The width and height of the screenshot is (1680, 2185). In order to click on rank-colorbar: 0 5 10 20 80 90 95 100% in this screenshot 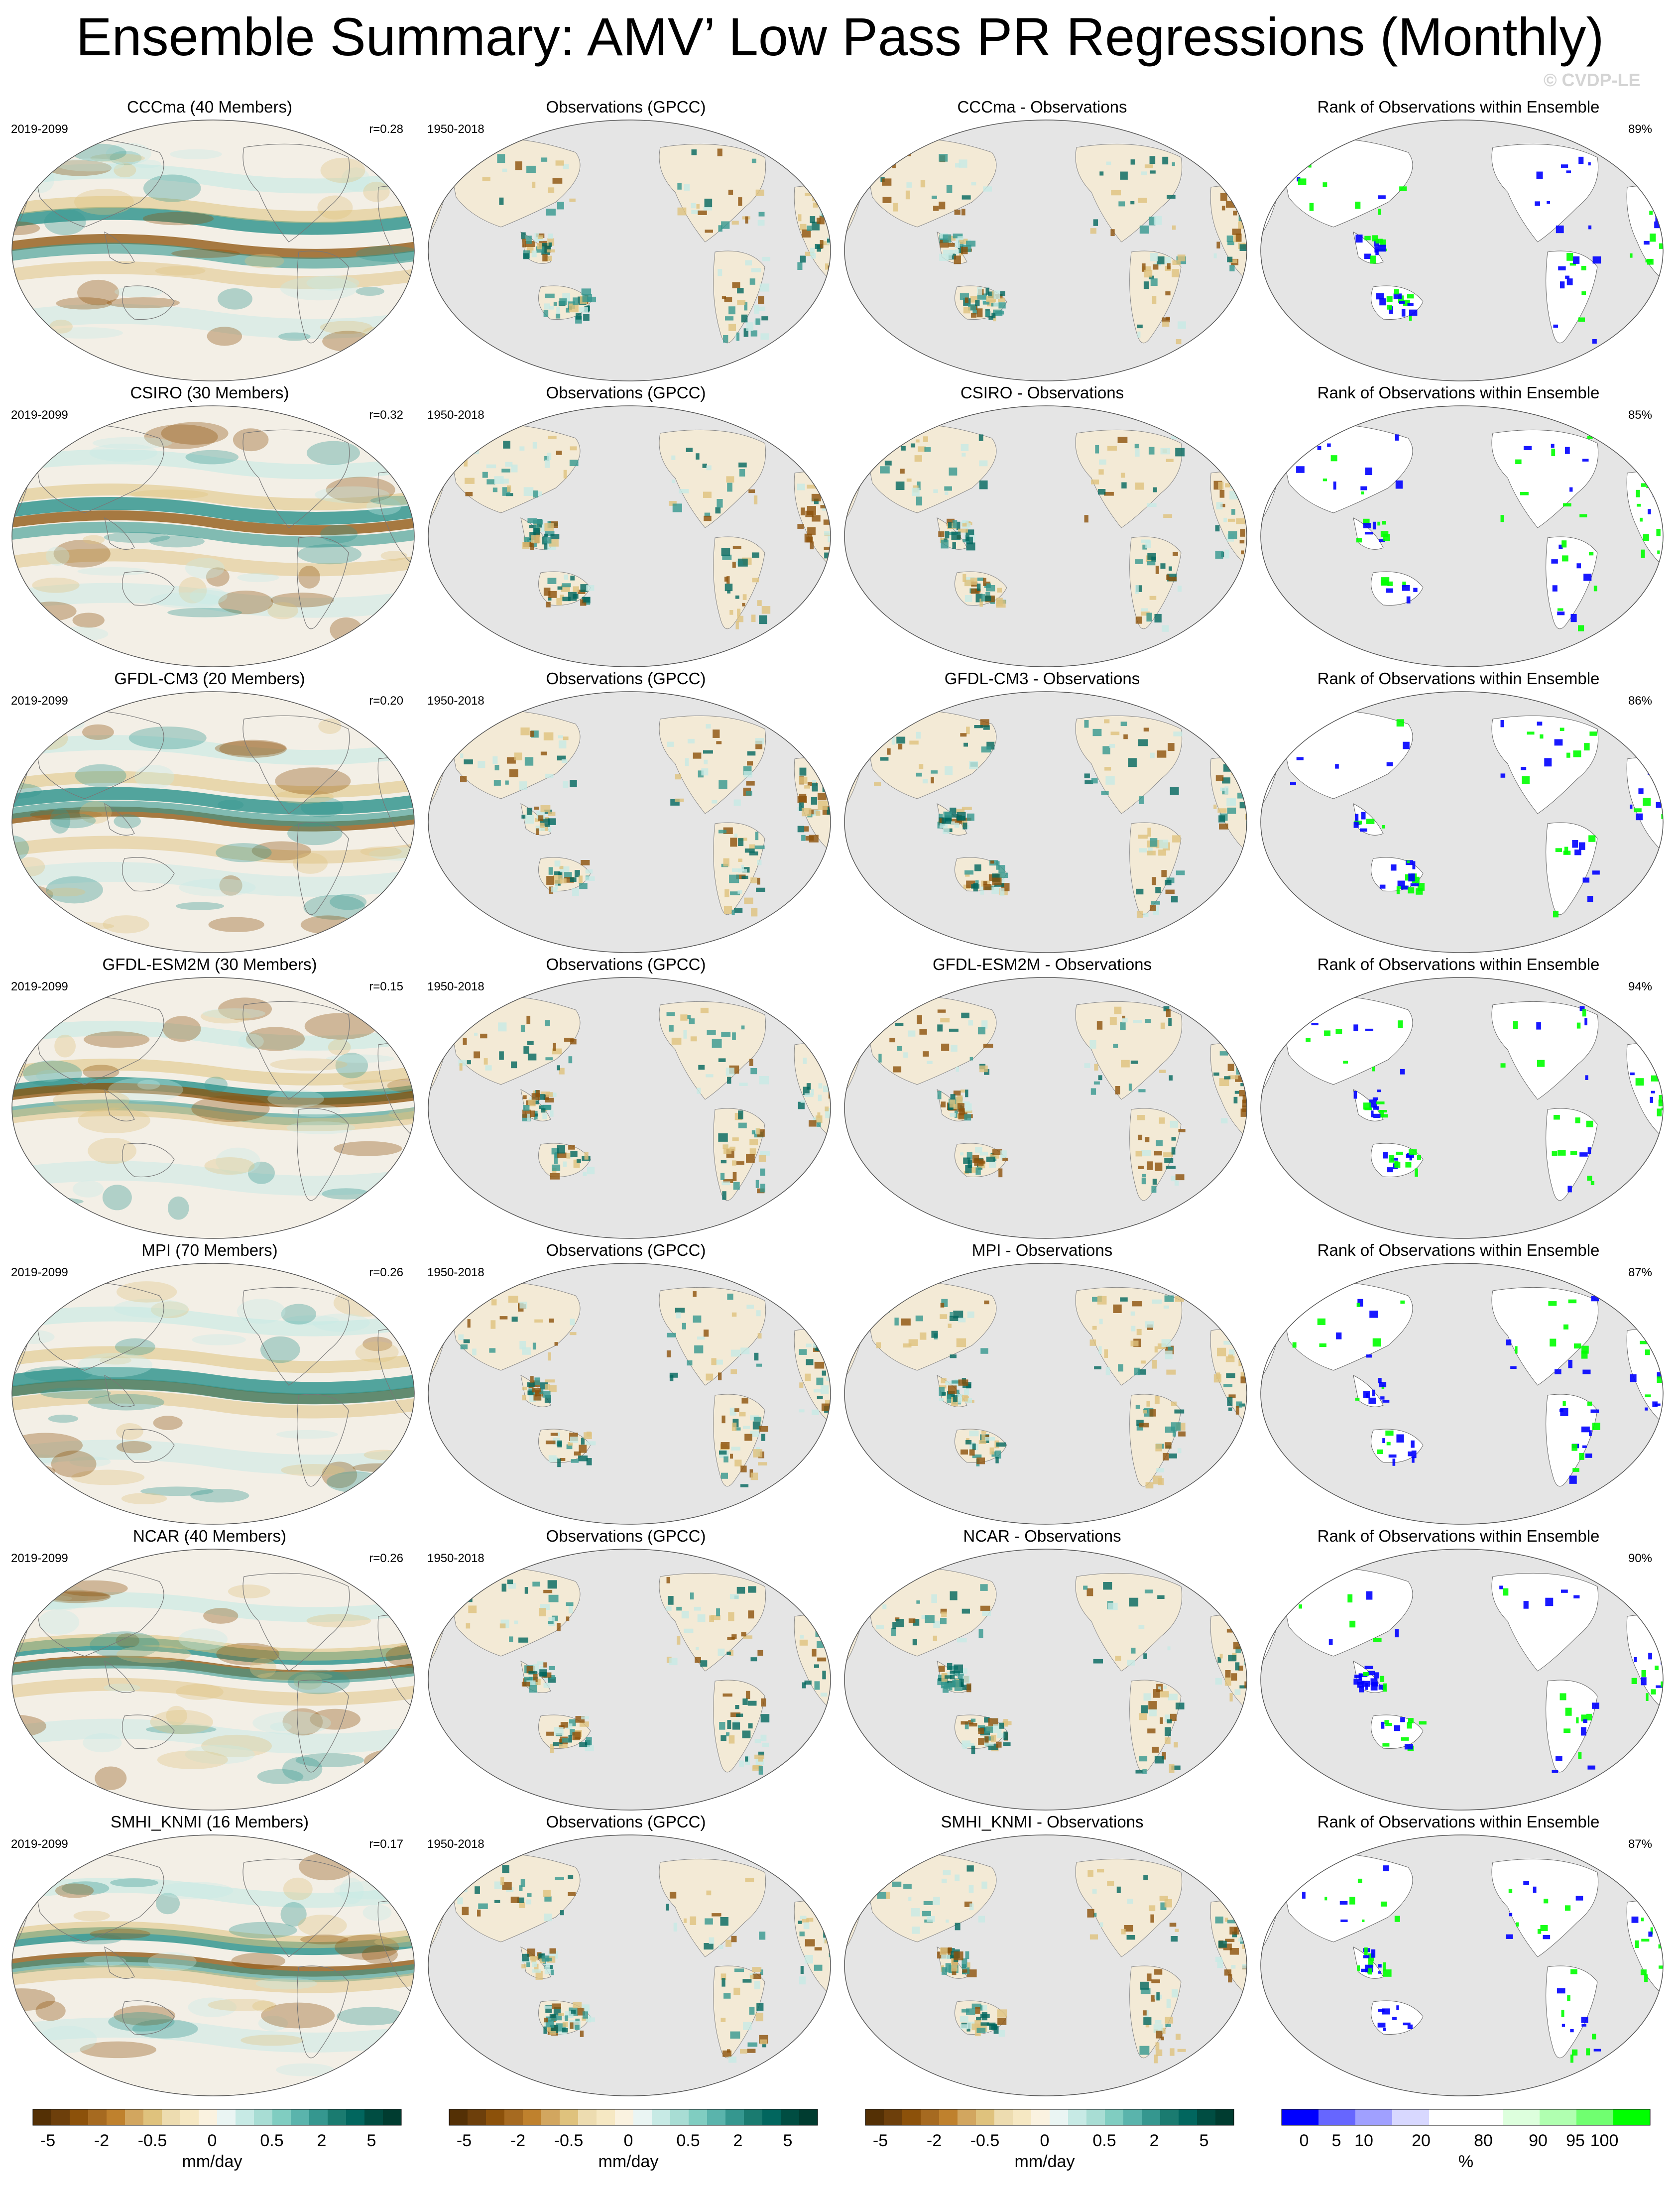, I will do `click(1466, 2139)`.